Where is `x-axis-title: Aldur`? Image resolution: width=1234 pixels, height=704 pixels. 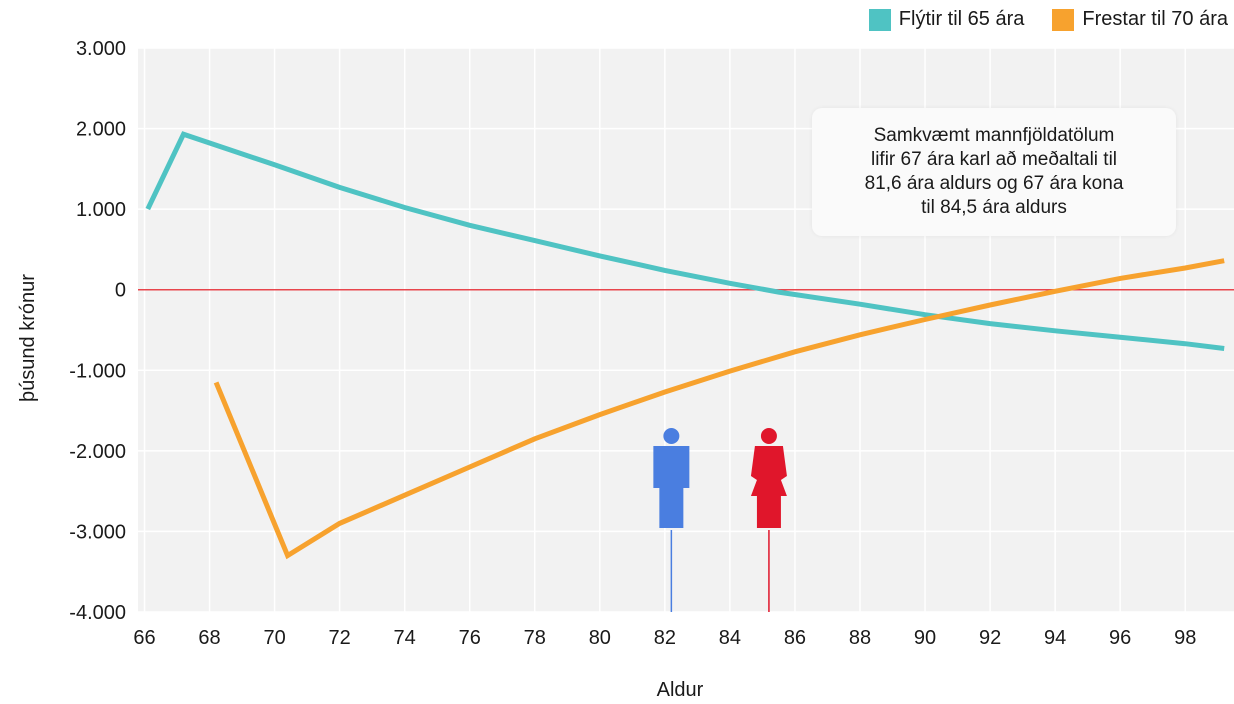
x-axis-title: Aldur is located at coordinates (680, 690).